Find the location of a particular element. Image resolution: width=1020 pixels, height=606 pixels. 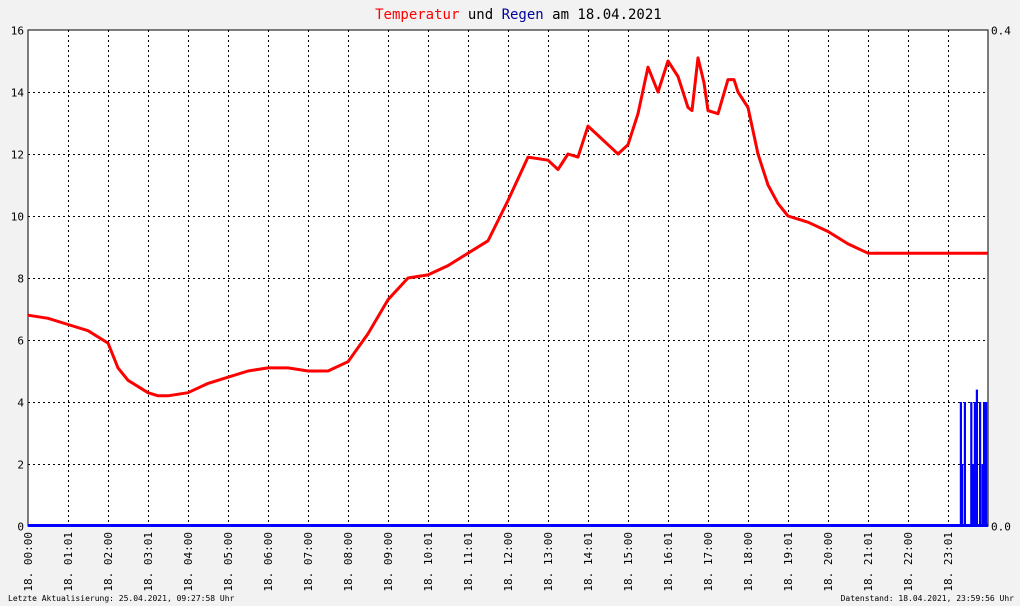

y-tick-label-left: 4 is located at coordinates (20, 403).